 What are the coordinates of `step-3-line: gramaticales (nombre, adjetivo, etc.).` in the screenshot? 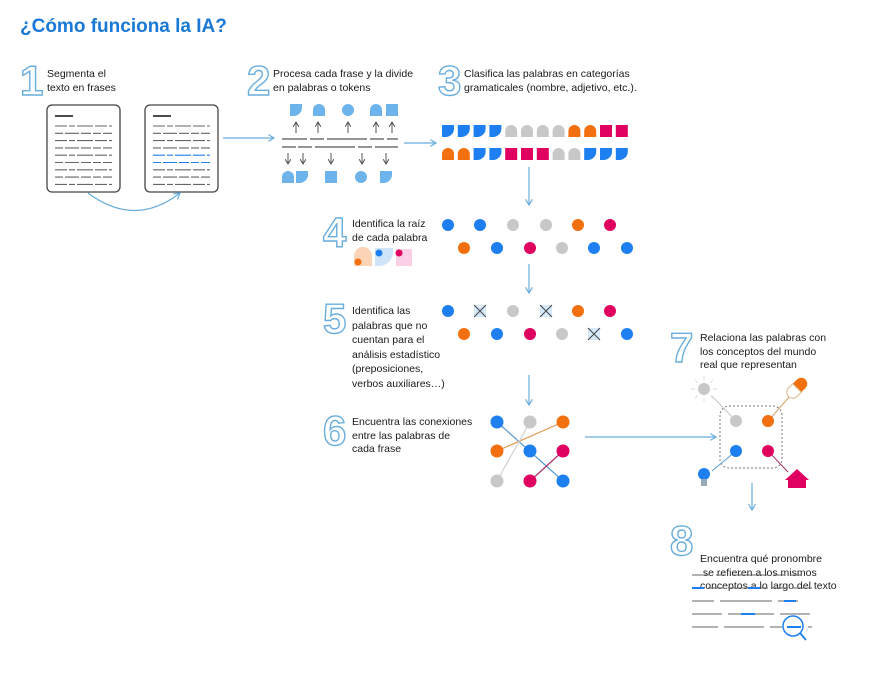 It's located at (550, 87).